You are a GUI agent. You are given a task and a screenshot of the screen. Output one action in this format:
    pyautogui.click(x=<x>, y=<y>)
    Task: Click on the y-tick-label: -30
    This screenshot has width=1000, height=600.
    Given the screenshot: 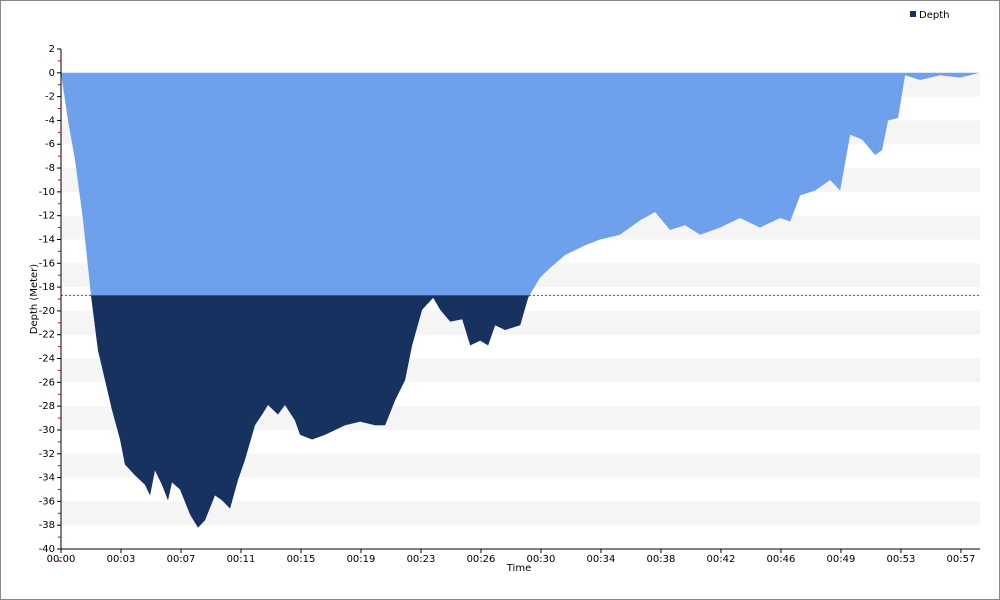 What is the action you would take?
    pyautogui.click(x=47, y=430)
    